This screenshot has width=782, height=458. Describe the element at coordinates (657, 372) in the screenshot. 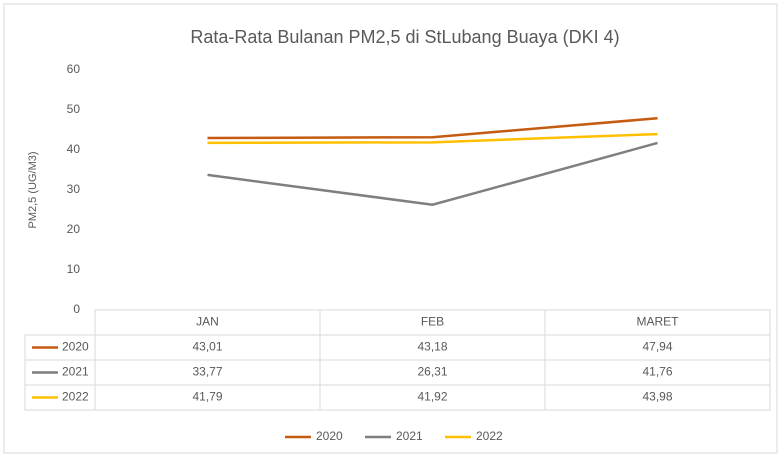

I see `table-value: 41,76` at that location.